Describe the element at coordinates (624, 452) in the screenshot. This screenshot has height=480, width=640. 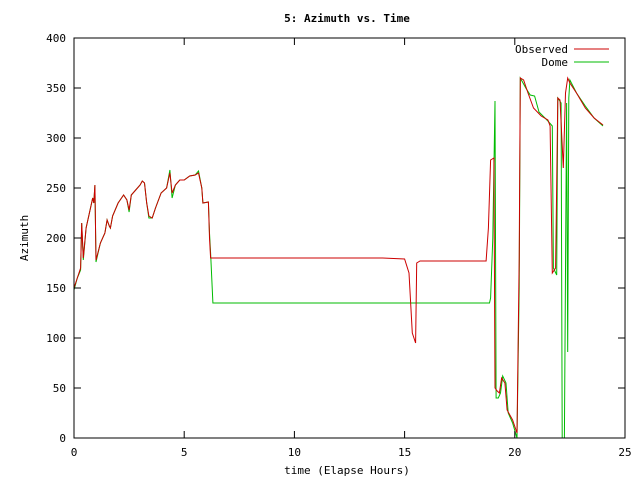
I see `x-tick-label: 25` at that location.